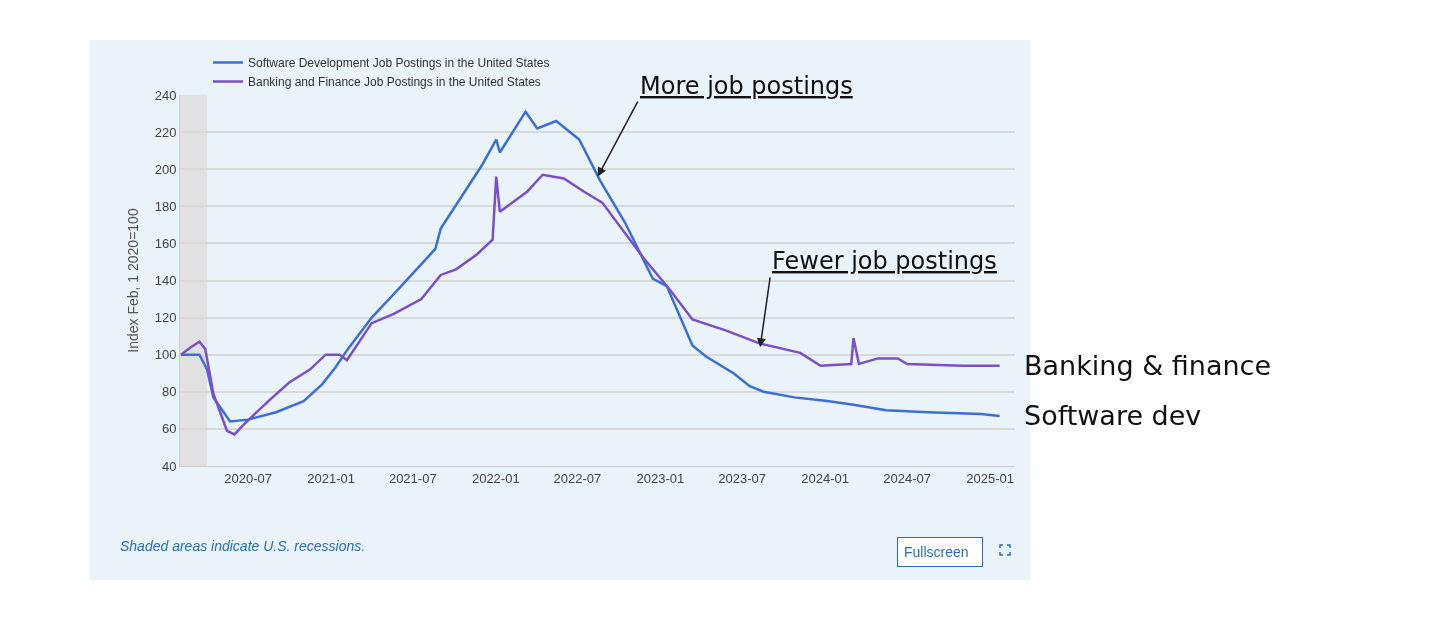 The width and height of the screenshot is (1456, 630). Describe the element at coordinates (165, 318) in the screenshot. I see `y-tick-label: 120` at that location.